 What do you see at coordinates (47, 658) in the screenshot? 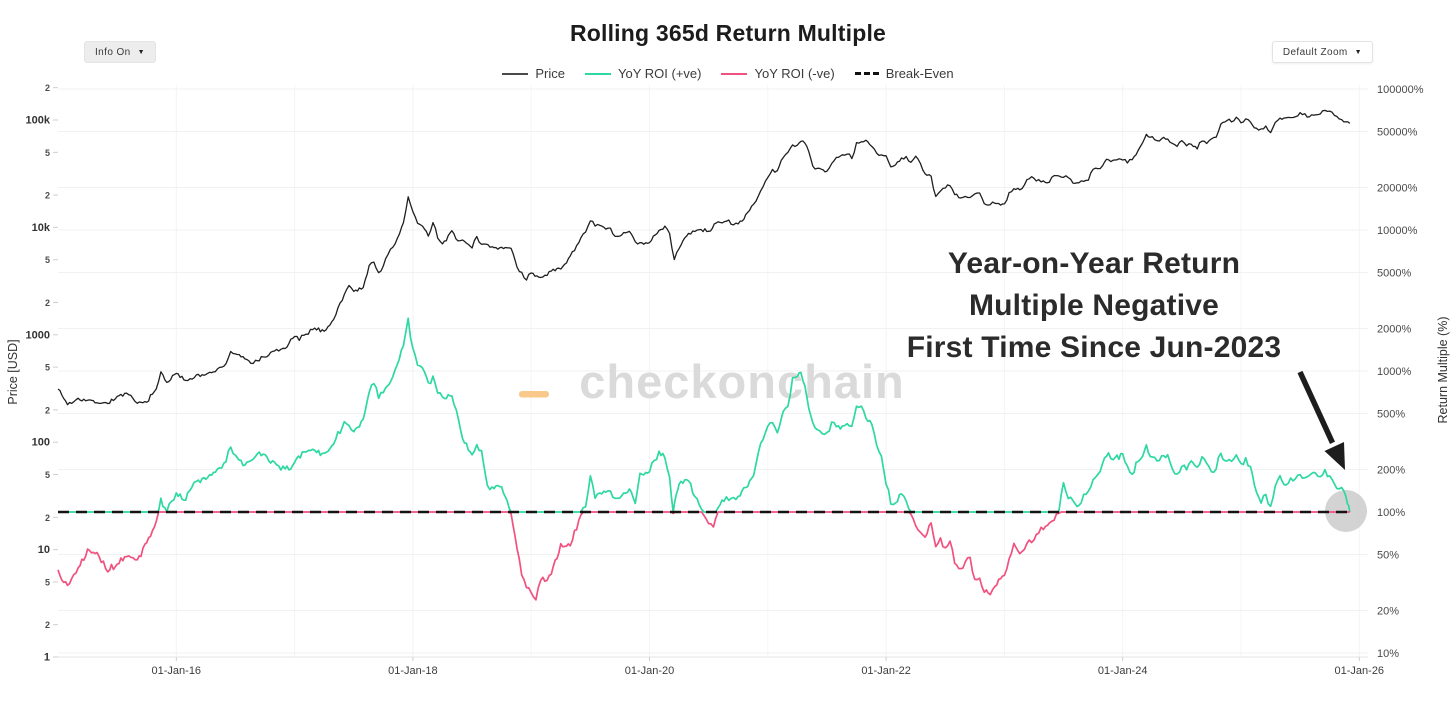
I see `left-axis-tick-label: 1` at bounding box center [47, 658].